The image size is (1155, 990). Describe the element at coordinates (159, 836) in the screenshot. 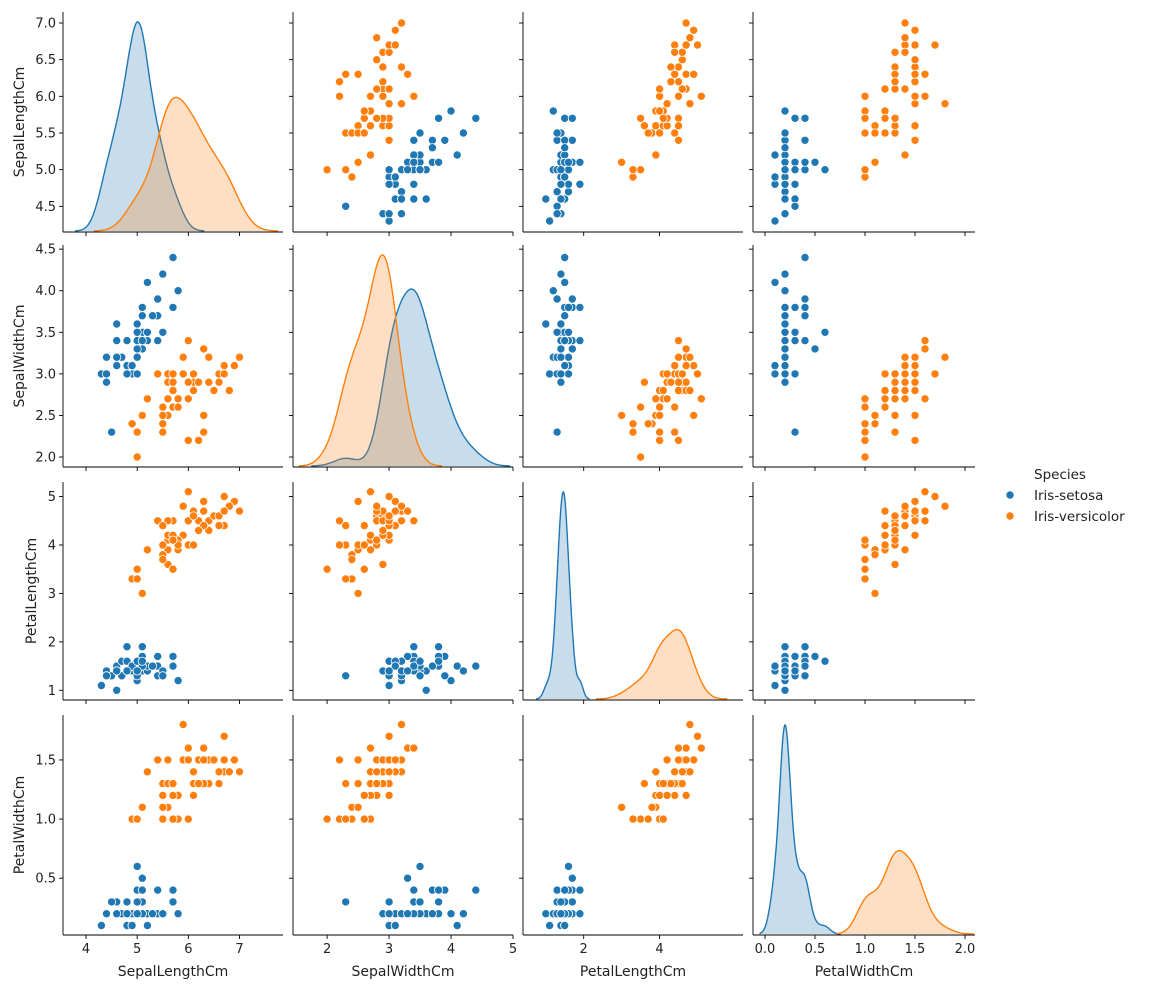

I see `panel-petalwidthcm-vs-sepallengthcm: 4 5 6 7 0.5 1.0 1.5` at that location.